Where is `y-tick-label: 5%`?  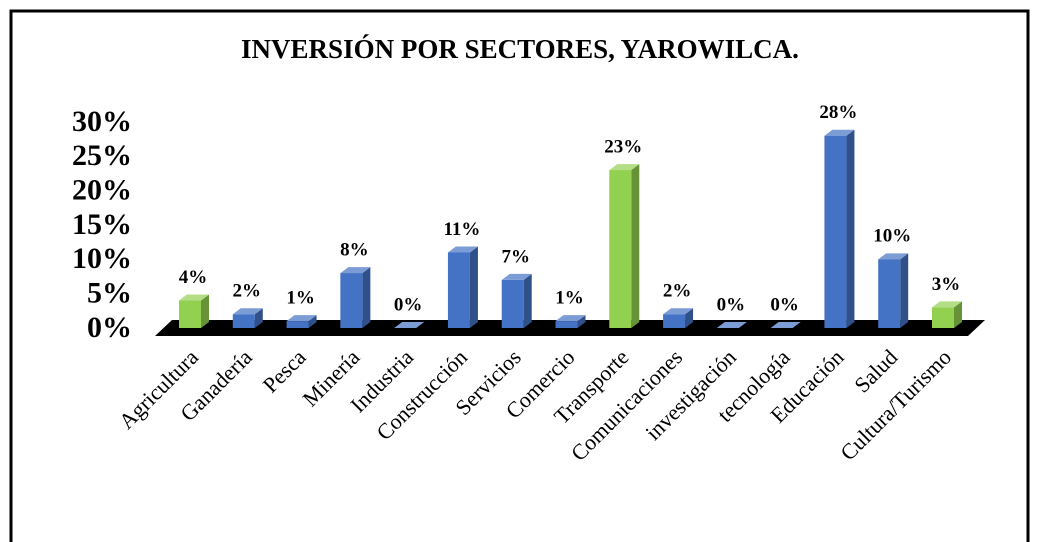 y-tick-label: 5% is located at coordinates (109, 293).